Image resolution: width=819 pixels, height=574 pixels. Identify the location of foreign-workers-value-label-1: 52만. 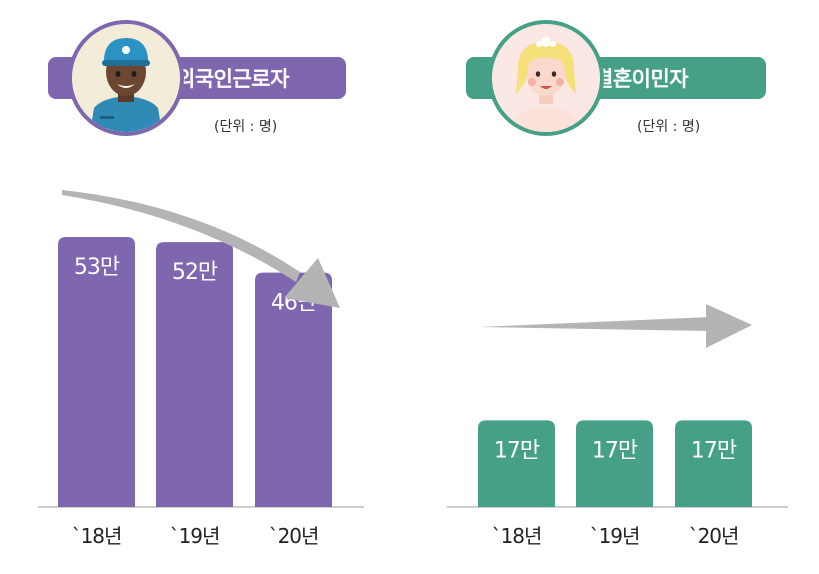
(195, 272).